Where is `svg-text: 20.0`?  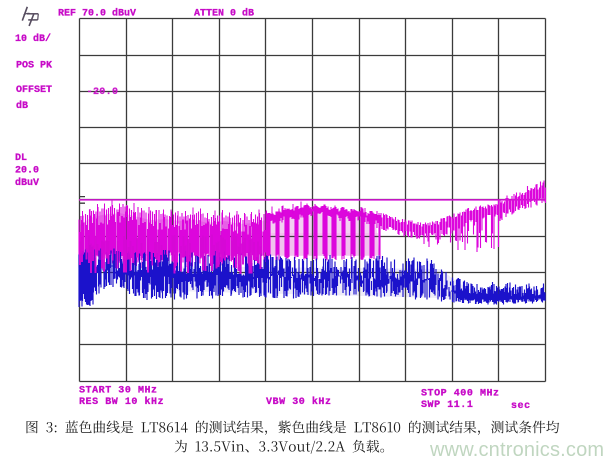 svg-text: 20.0 is located at coordinates (27, 170).